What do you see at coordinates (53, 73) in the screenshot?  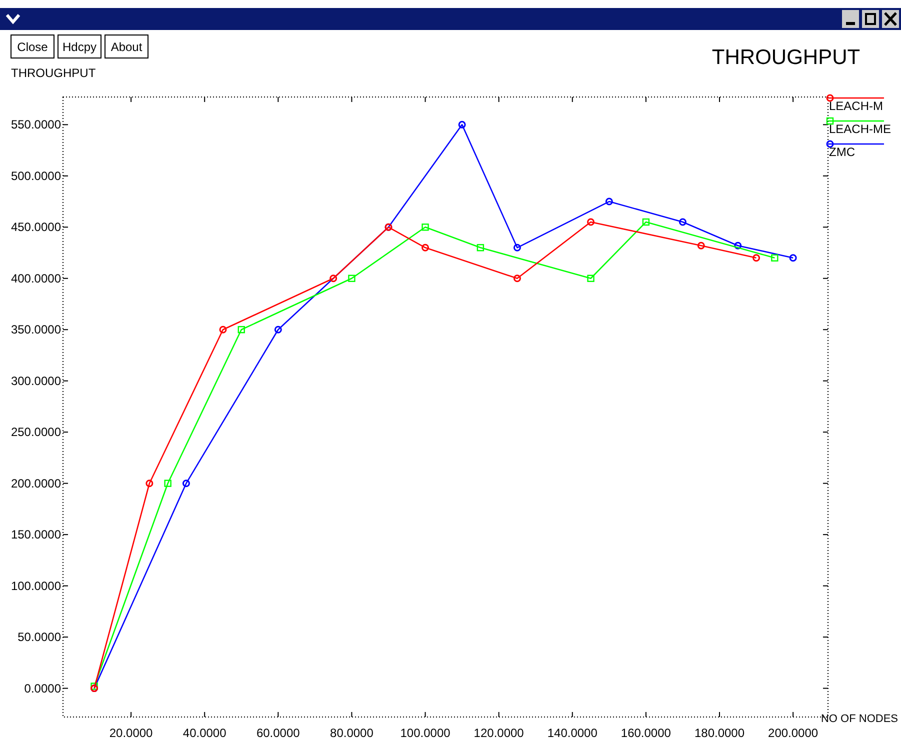 I see `y-axis-title: THROUGHPUT` at bounding box center [53, 73].